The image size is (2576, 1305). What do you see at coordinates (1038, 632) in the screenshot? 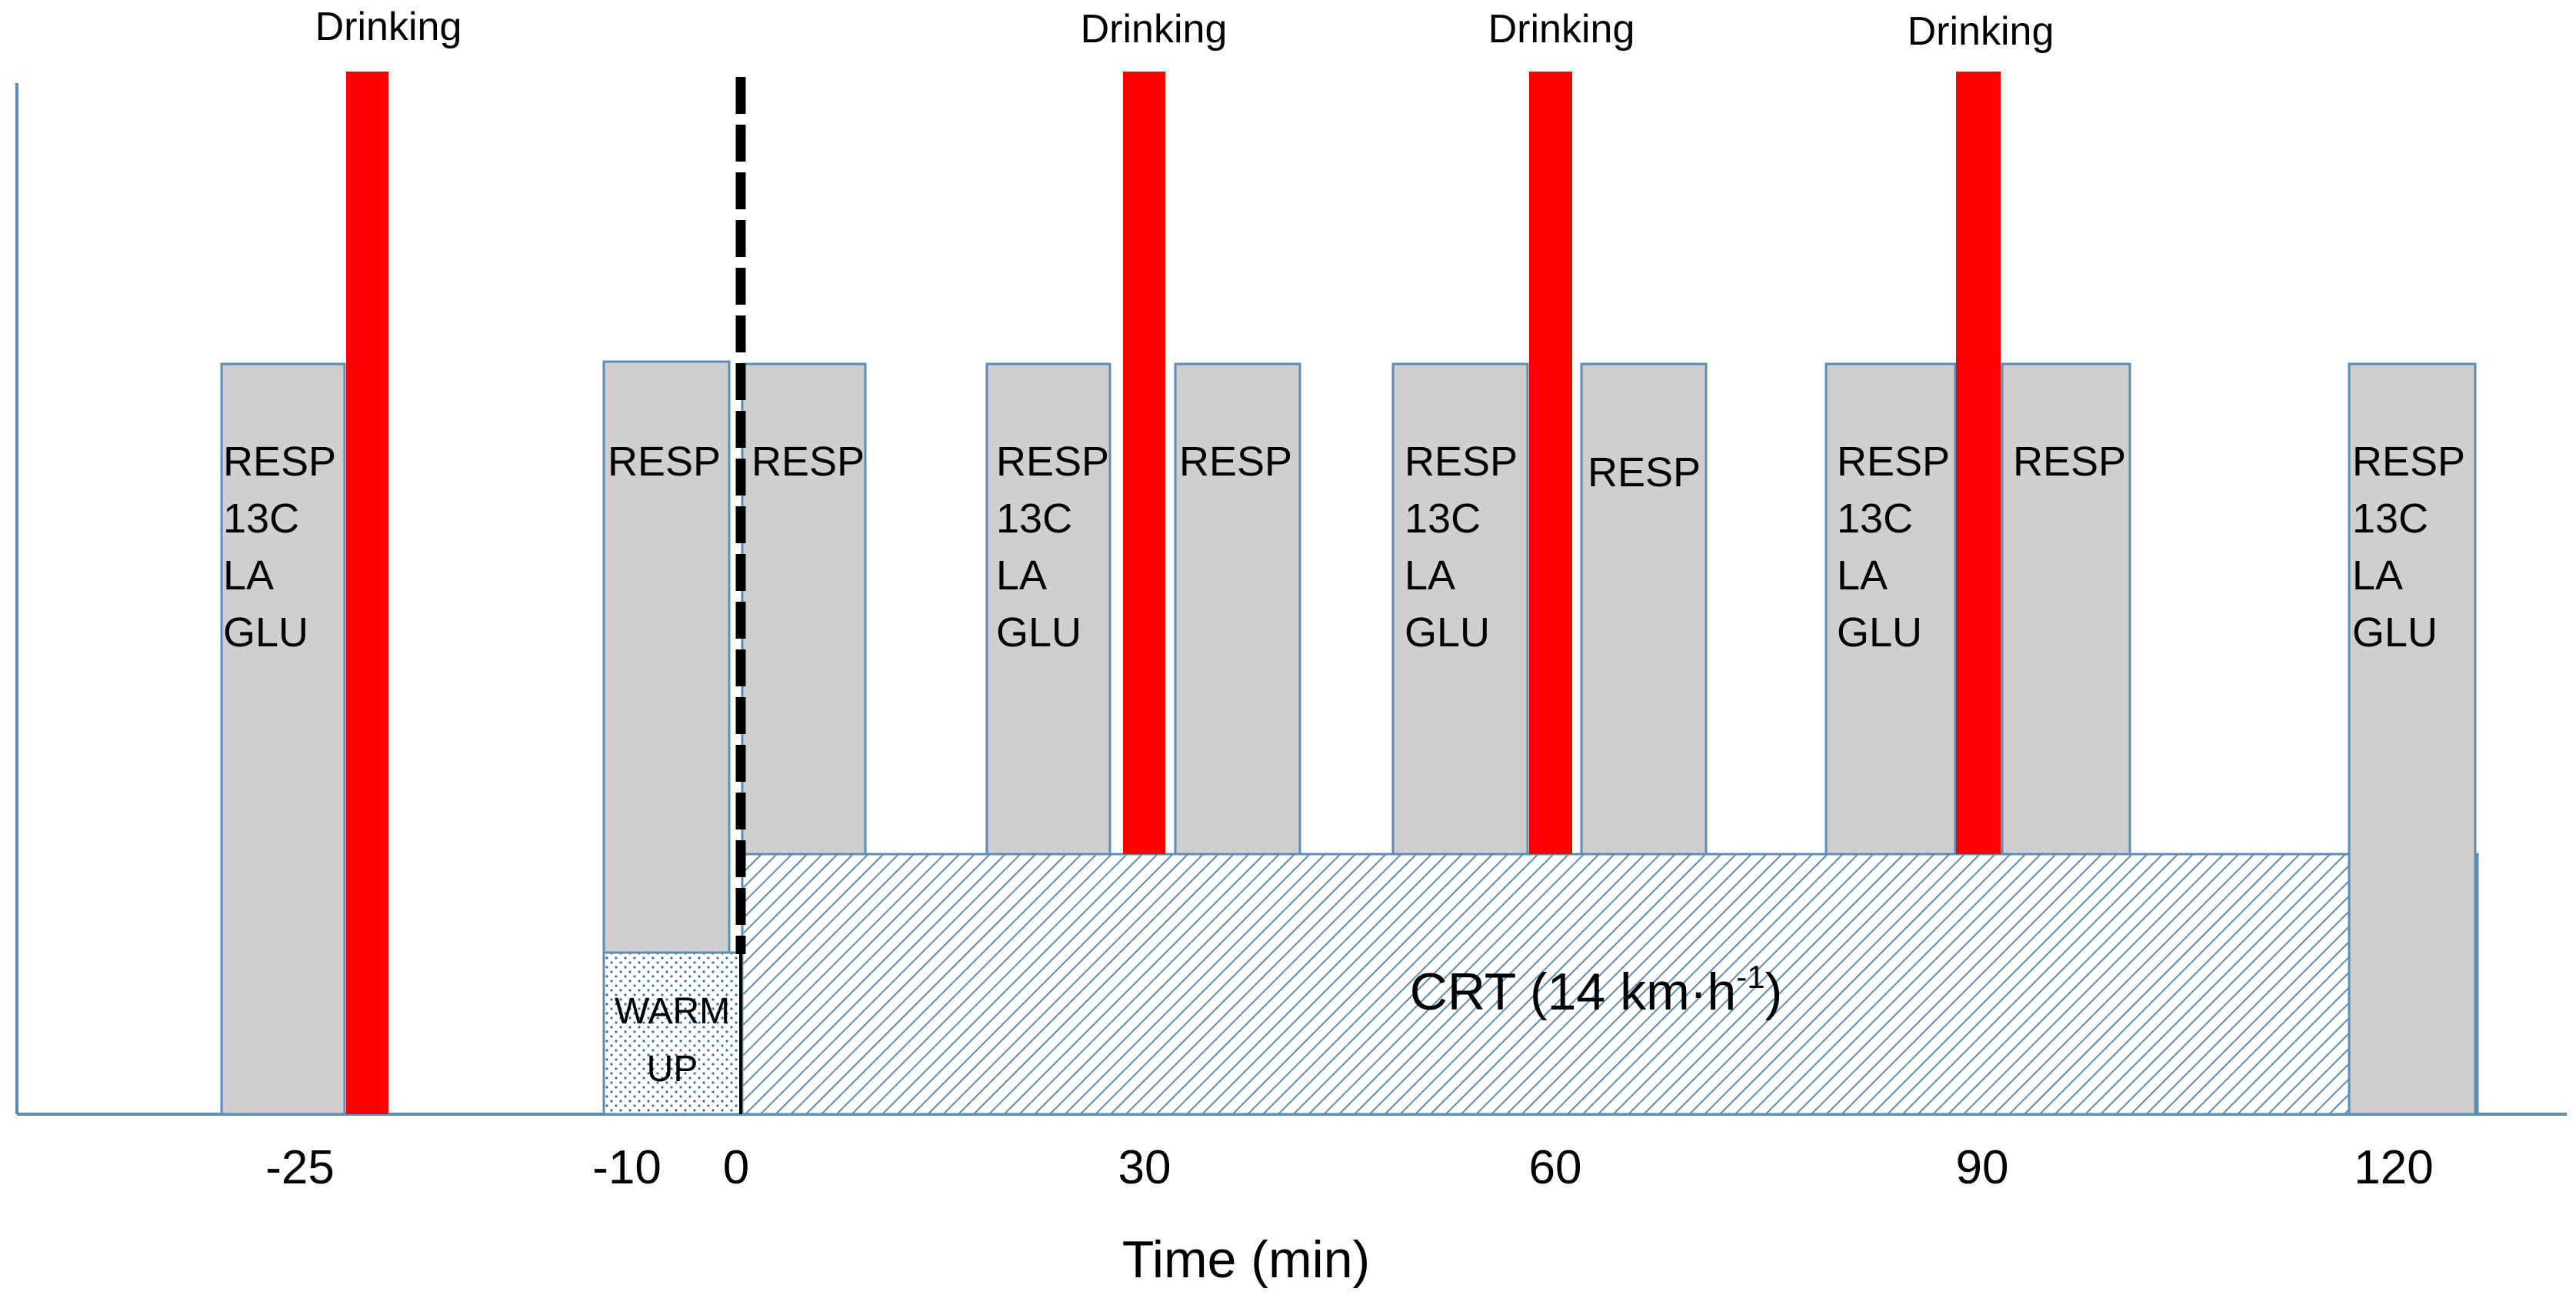
I see `box-4-line-4: GLU` at bounding box center [1038, 632].